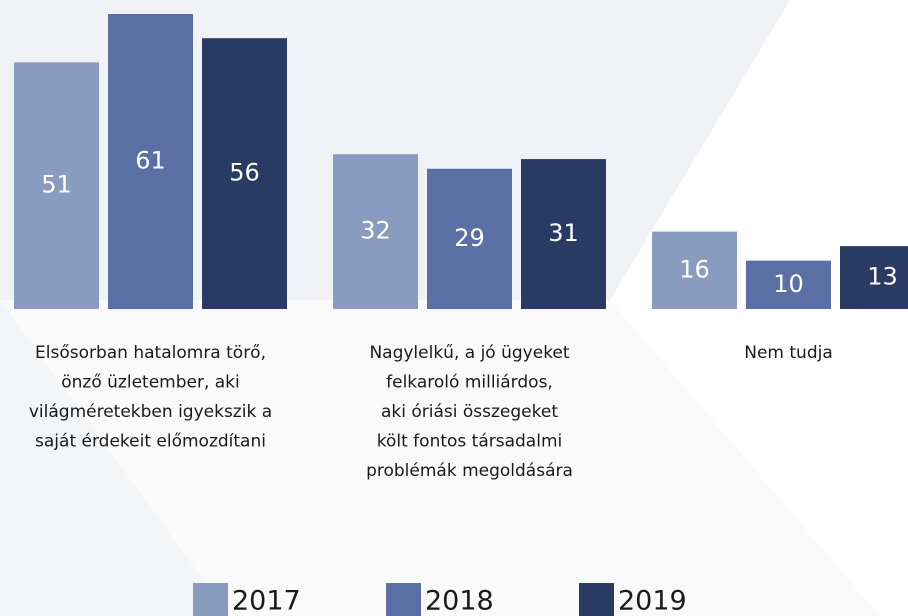 This screenshot has height=616, width=908. Describe the element at coordinates (469, 412) in the screenshot. I see `category-label: aki óriási összegeket` at that location.